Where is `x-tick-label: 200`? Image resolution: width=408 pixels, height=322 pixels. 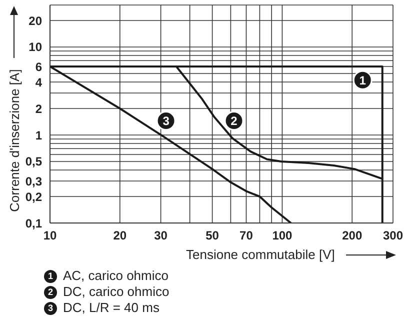
x-tick-label: 200 is located at coordinates (352, 235).